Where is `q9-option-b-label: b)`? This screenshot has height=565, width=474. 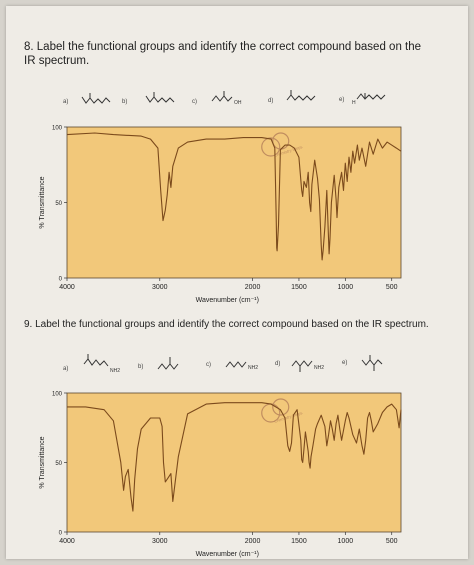
q9-option-b-label: b) is located at coordinates (140, 367).